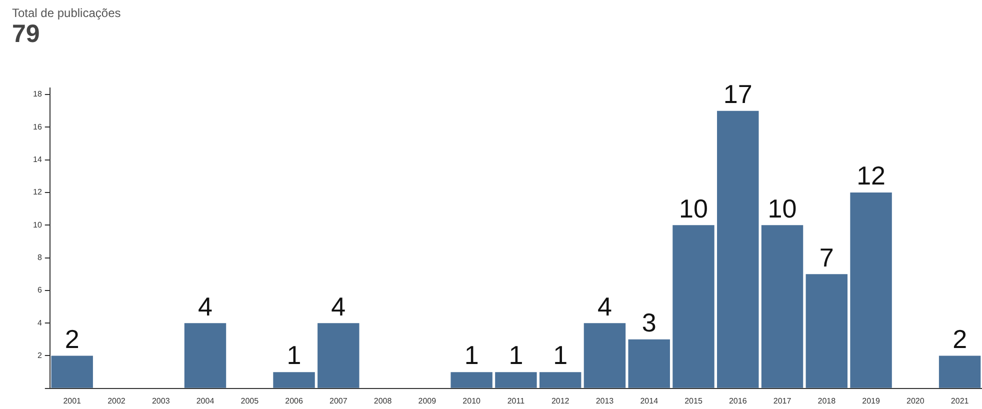 The width and height of the screenshot is (982, 409). Describe the element at coordinates (383, 401) in the screenshot. I see `x-tick-label: 2008` at that location.